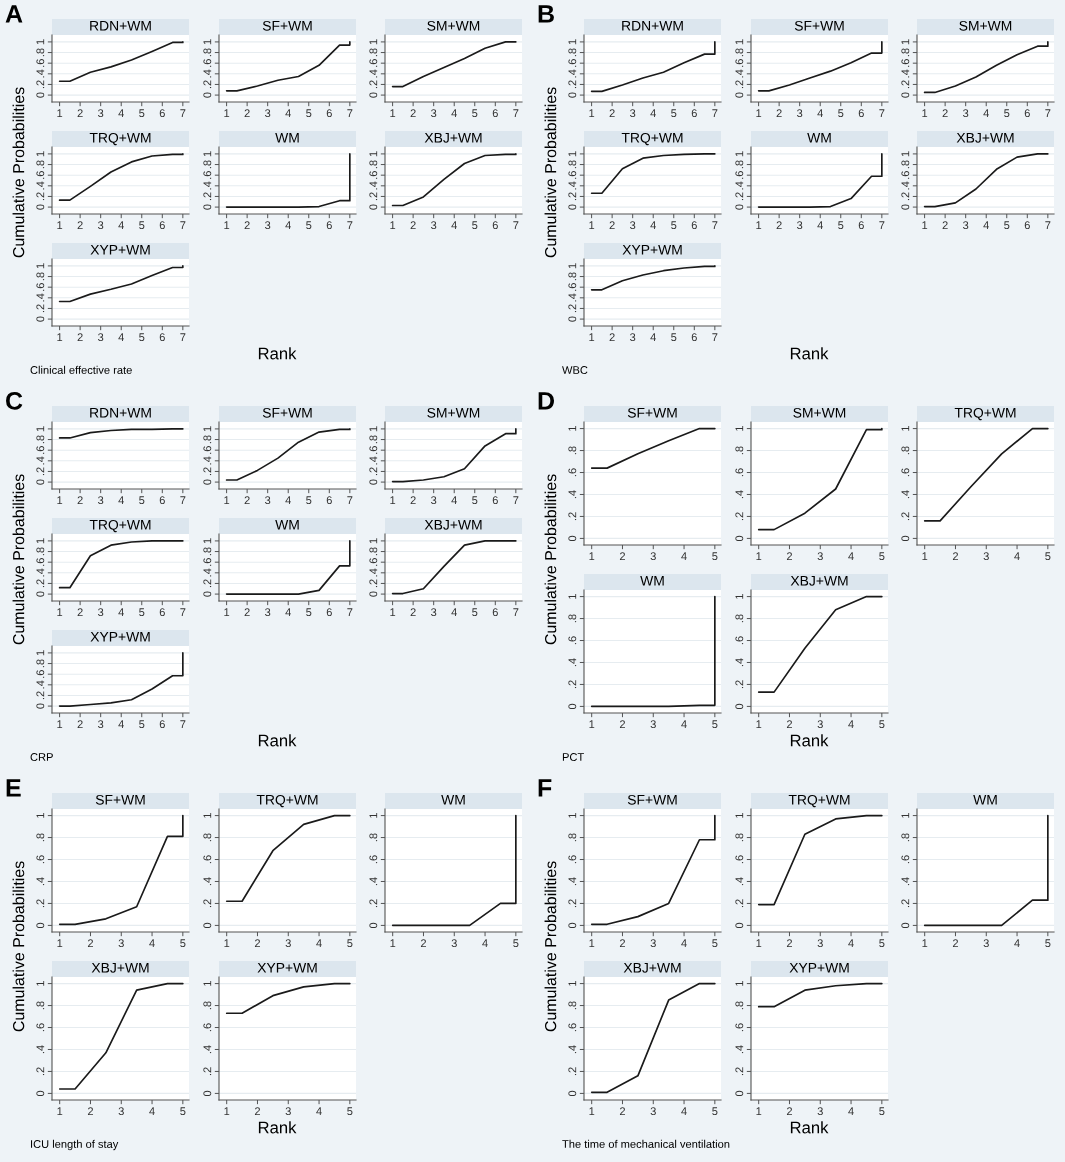  Describe the element at coordinates (14, 401) in the screenshot. I see `text: C` at that location.